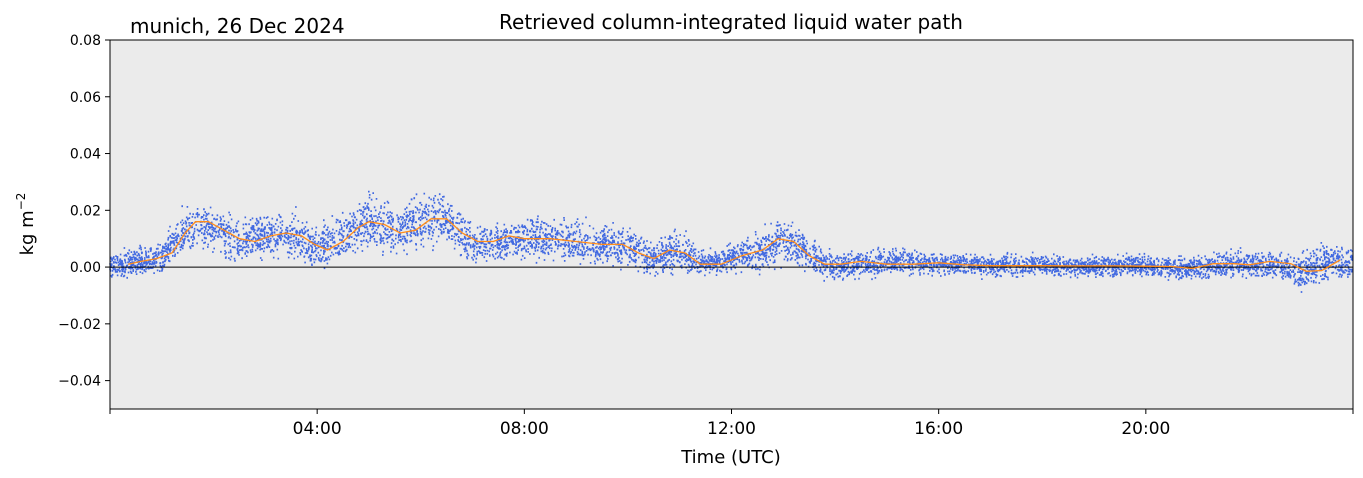  What do you see at coordinates (730, 457) in the screenshot?
I see `x-axis-label: Time (UTC)` at bounding box center [730, 457].